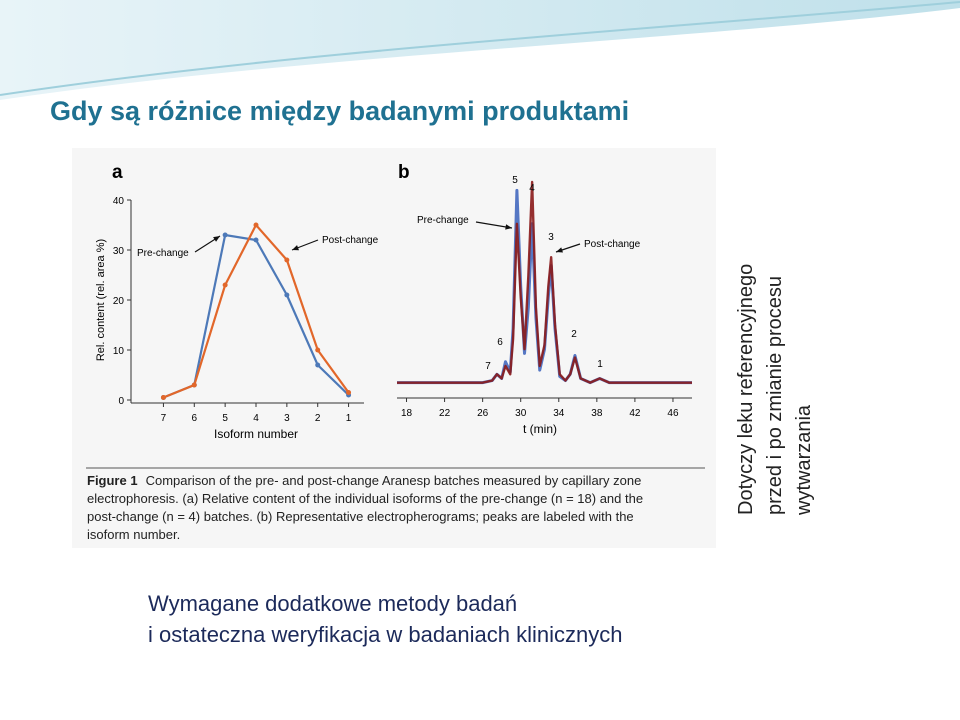  I want to click on peak-label: 4, so click(532, 188).